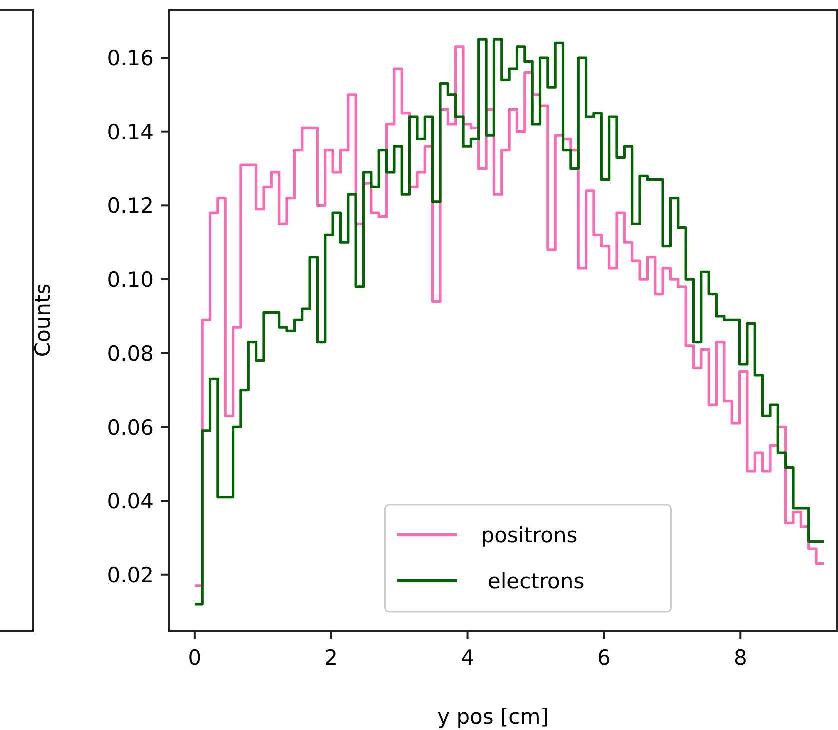  What do you see at coordinates (493, 717) in the screenshot?
I see `x-axis-title: y pos [cm]` at bounding box center [493, 717].